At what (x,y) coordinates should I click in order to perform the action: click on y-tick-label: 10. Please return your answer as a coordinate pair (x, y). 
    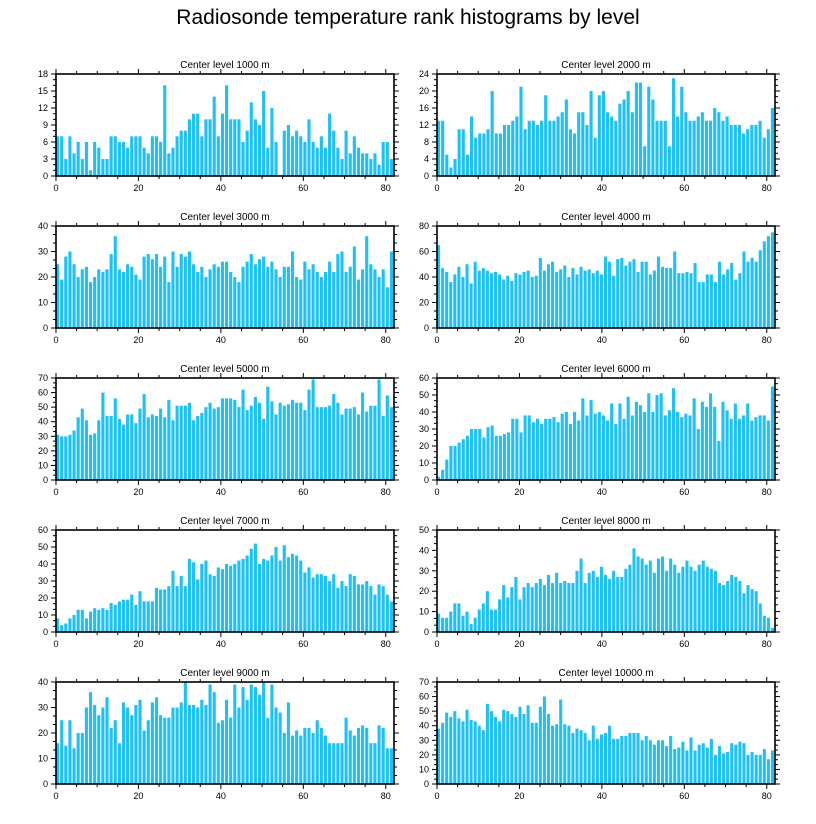
    Looking at the image, I should click on (424, 463).